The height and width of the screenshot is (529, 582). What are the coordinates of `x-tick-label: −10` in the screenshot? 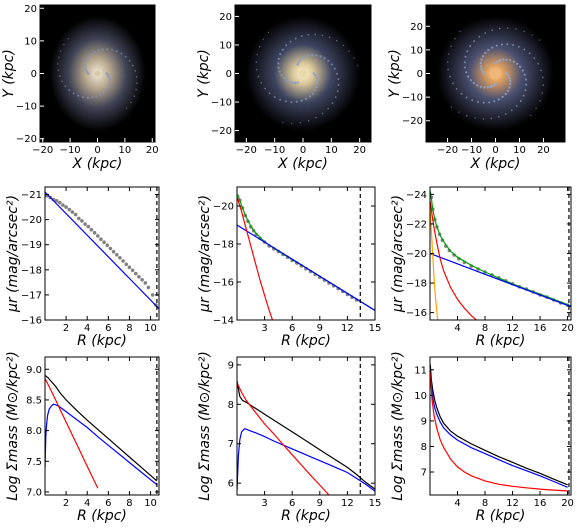 It's located at (70, 150).